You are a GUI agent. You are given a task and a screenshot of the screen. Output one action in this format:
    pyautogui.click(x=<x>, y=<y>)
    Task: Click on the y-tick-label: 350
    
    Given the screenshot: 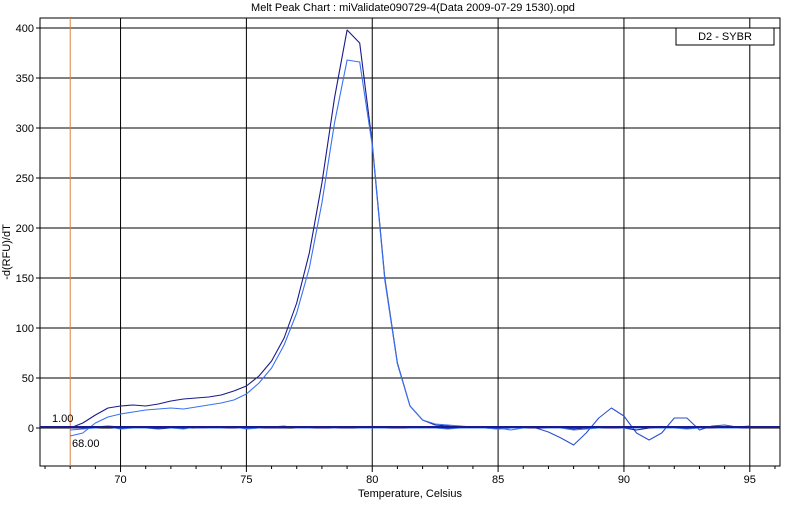 What is the action you would take?
    pyautogui.click(x=25, y=79)
    